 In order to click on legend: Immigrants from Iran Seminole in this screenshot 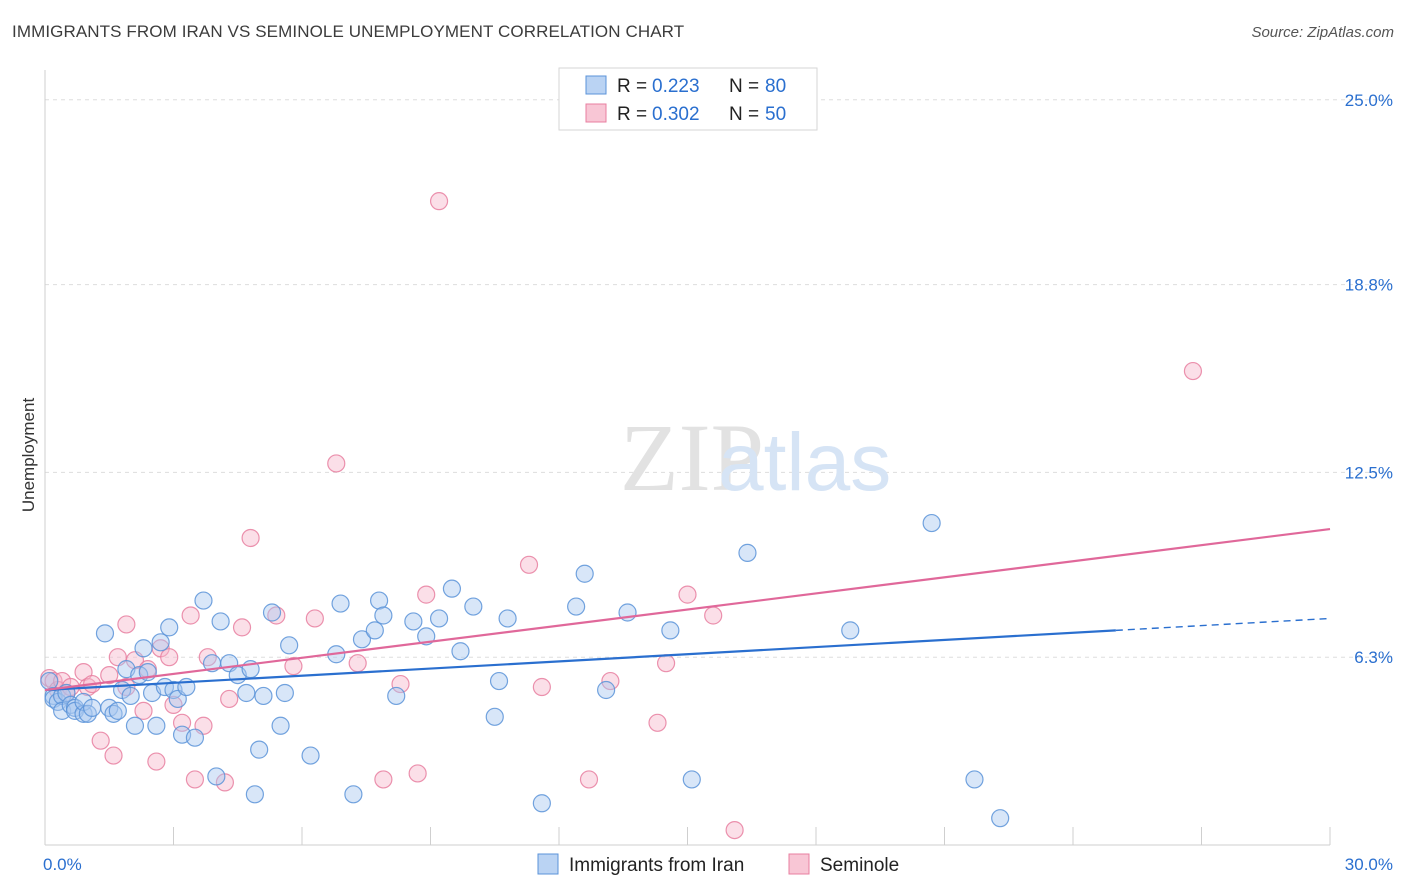, I will do `click(718, 864)`.